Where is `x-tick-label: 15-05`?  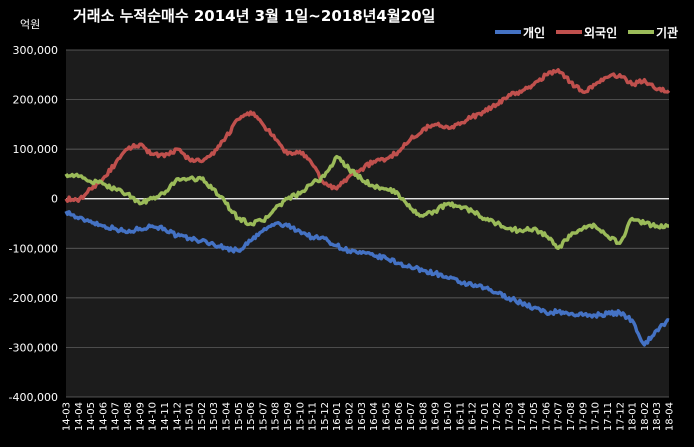
x-tick-label: 15-05 is located at coordinates (239, 416).